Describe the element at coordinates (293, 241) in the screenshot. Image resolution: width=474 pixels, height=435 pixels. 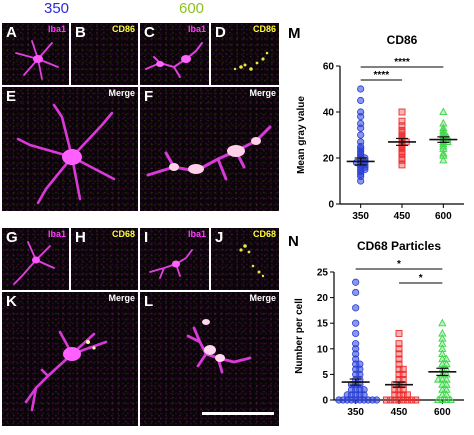
I see `chart-panel-letter: N` at that location.